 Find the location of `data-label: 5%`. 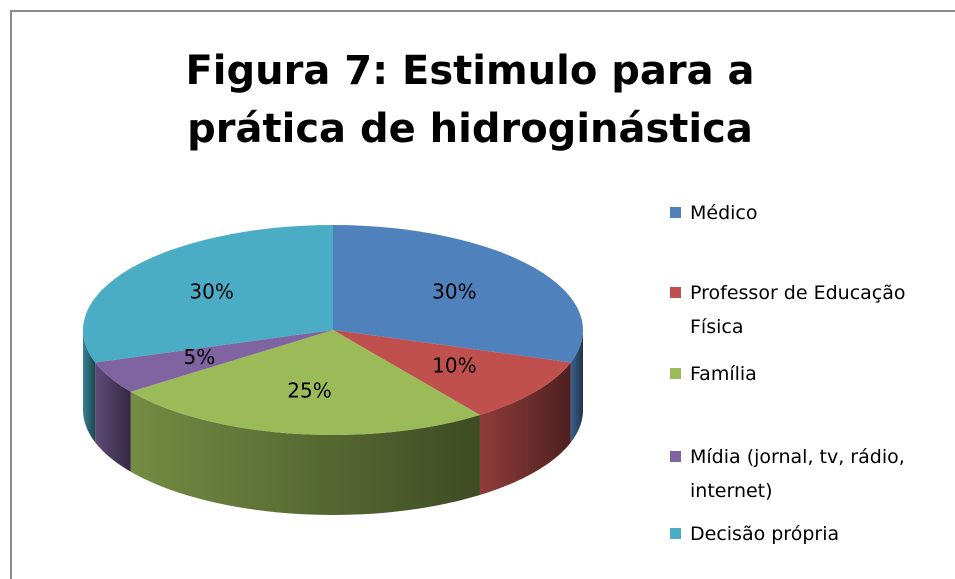

data-label: 5% is located at coordinates (199, 357).